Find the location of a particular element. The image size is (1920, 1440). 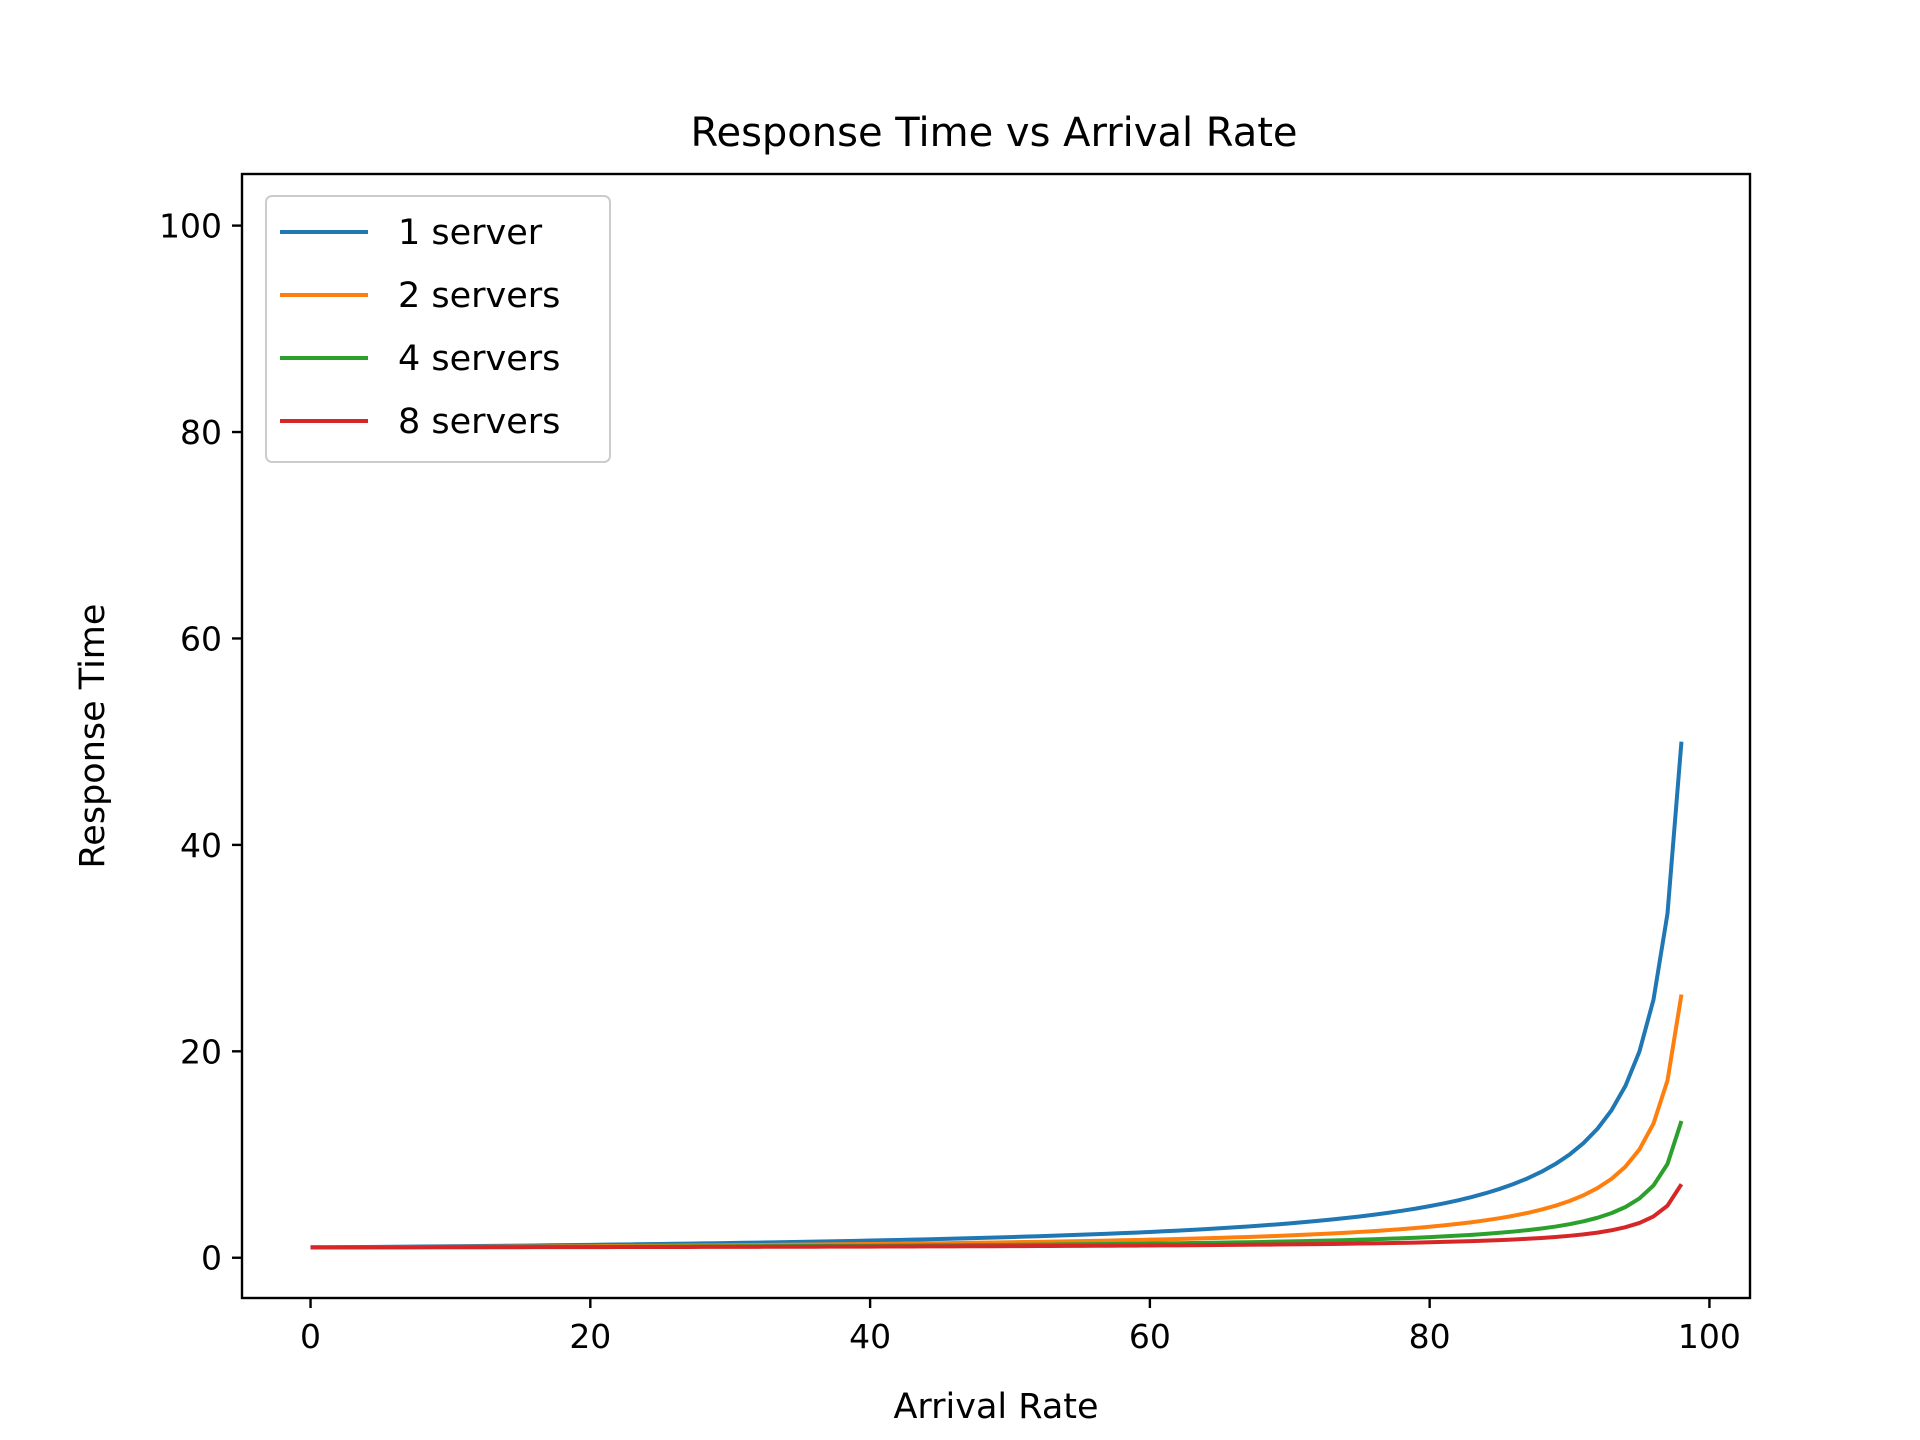

legend: 1 server 2 servers 4 servers 8 servers is located at coordinates (438, 329).